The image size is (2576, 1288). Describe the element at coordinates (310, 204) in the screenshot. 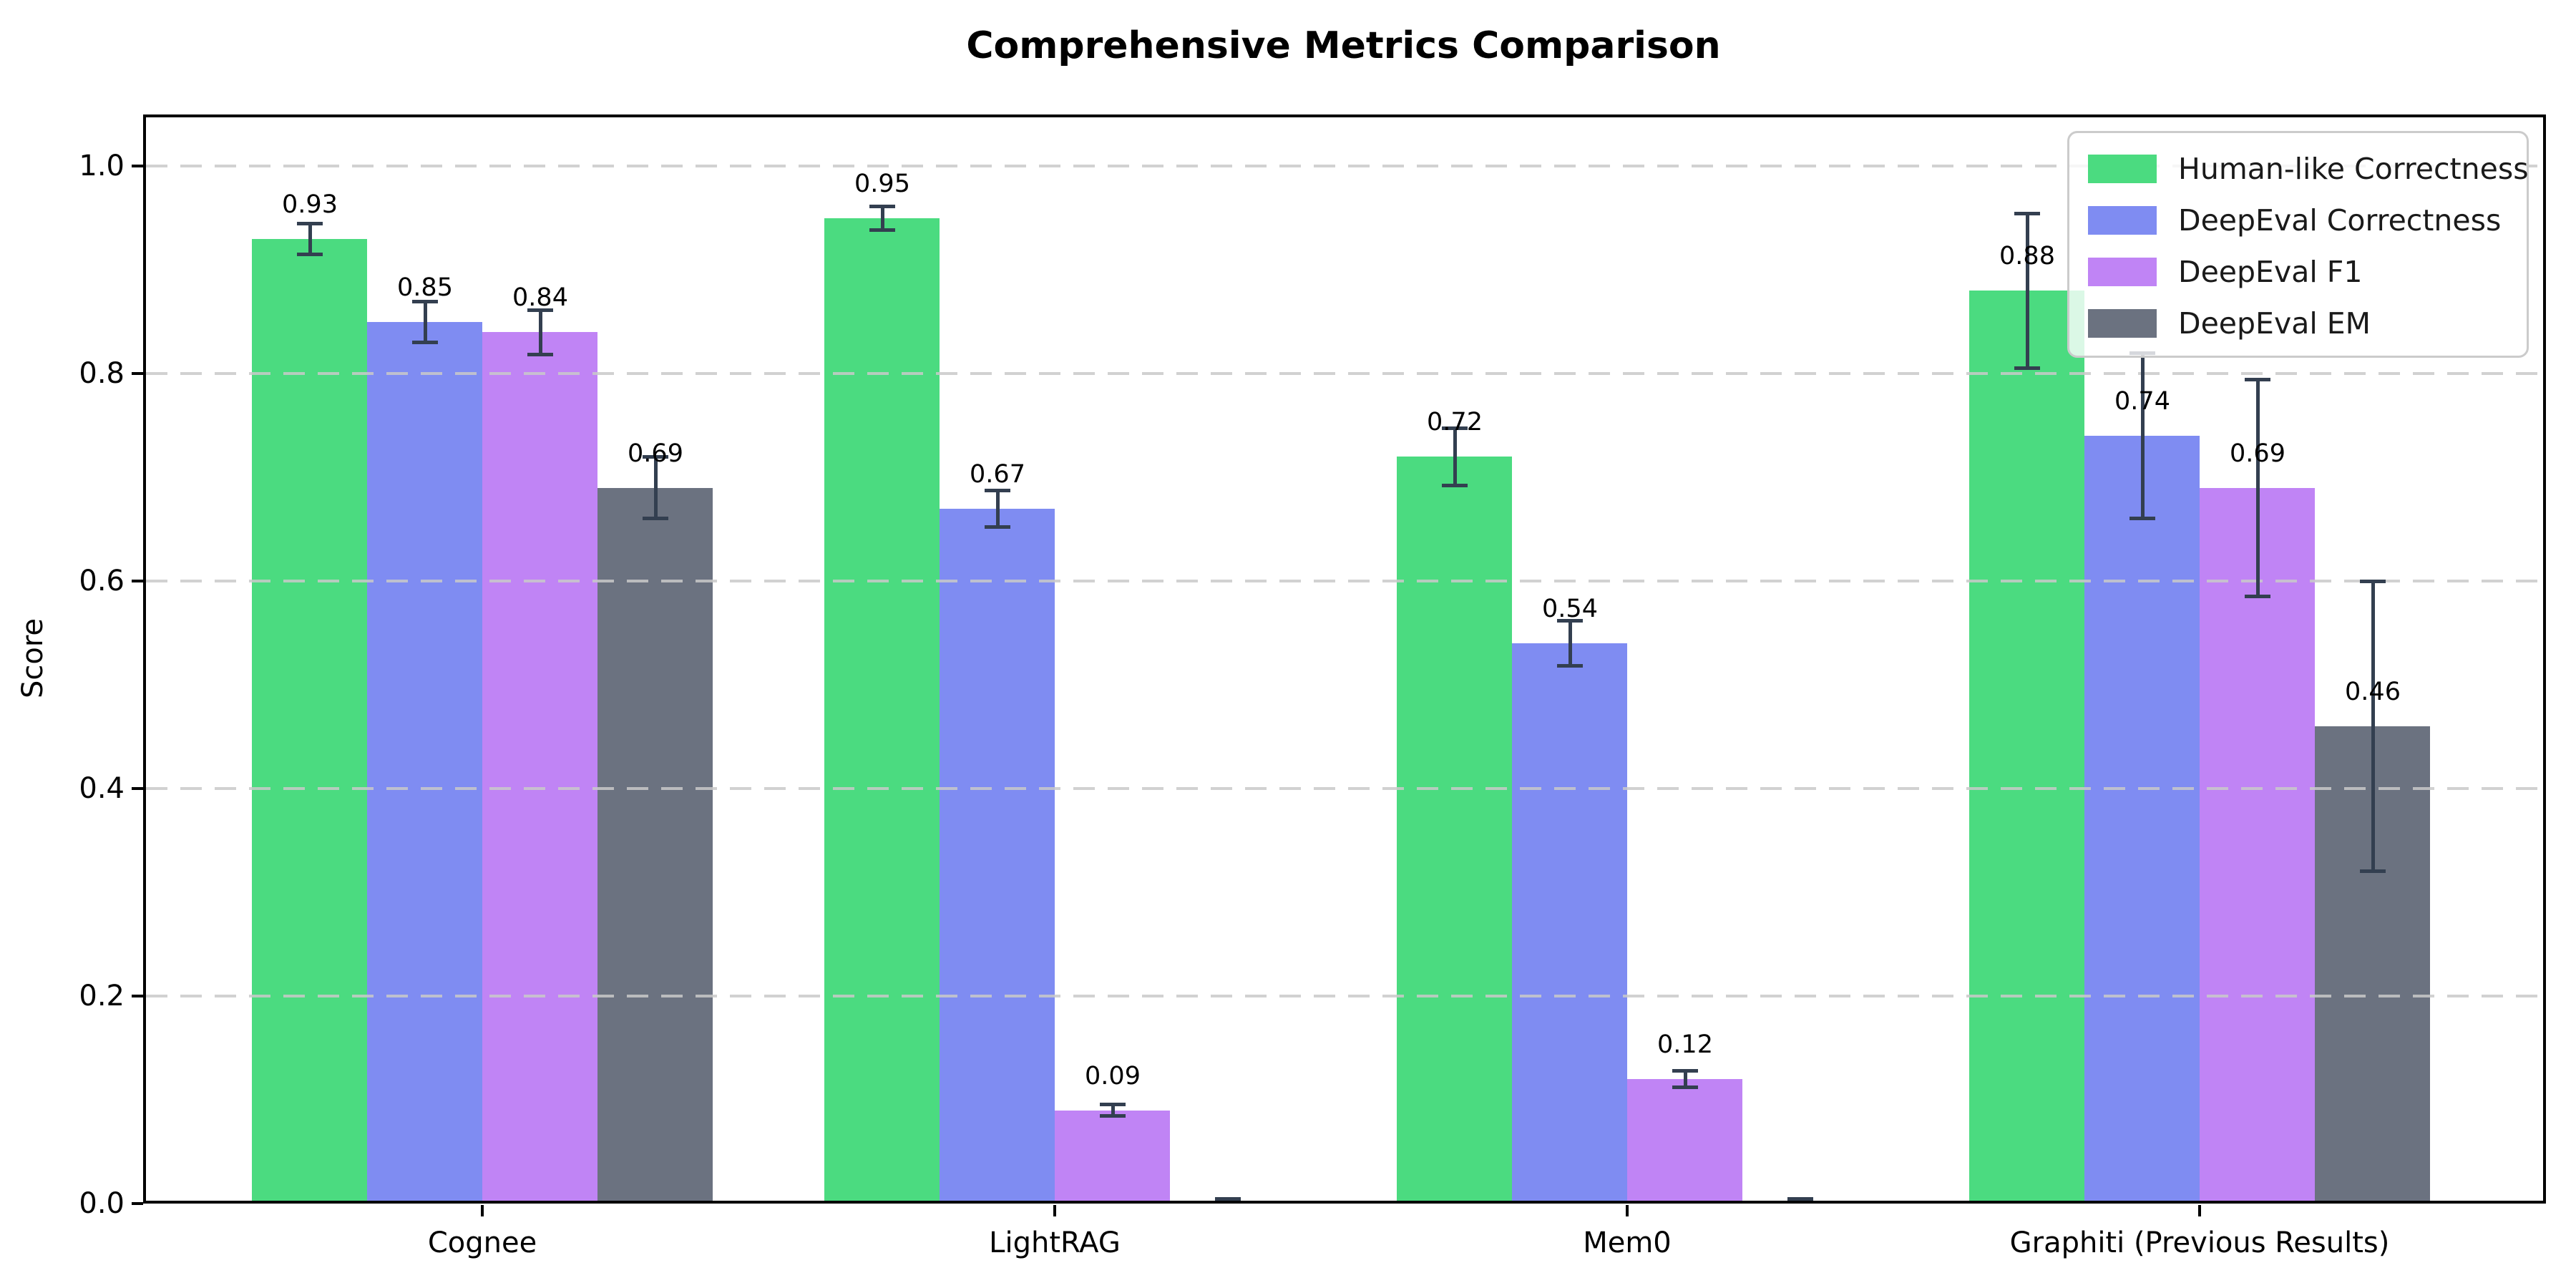

I see `bar-value-label: 0.93` at that location.